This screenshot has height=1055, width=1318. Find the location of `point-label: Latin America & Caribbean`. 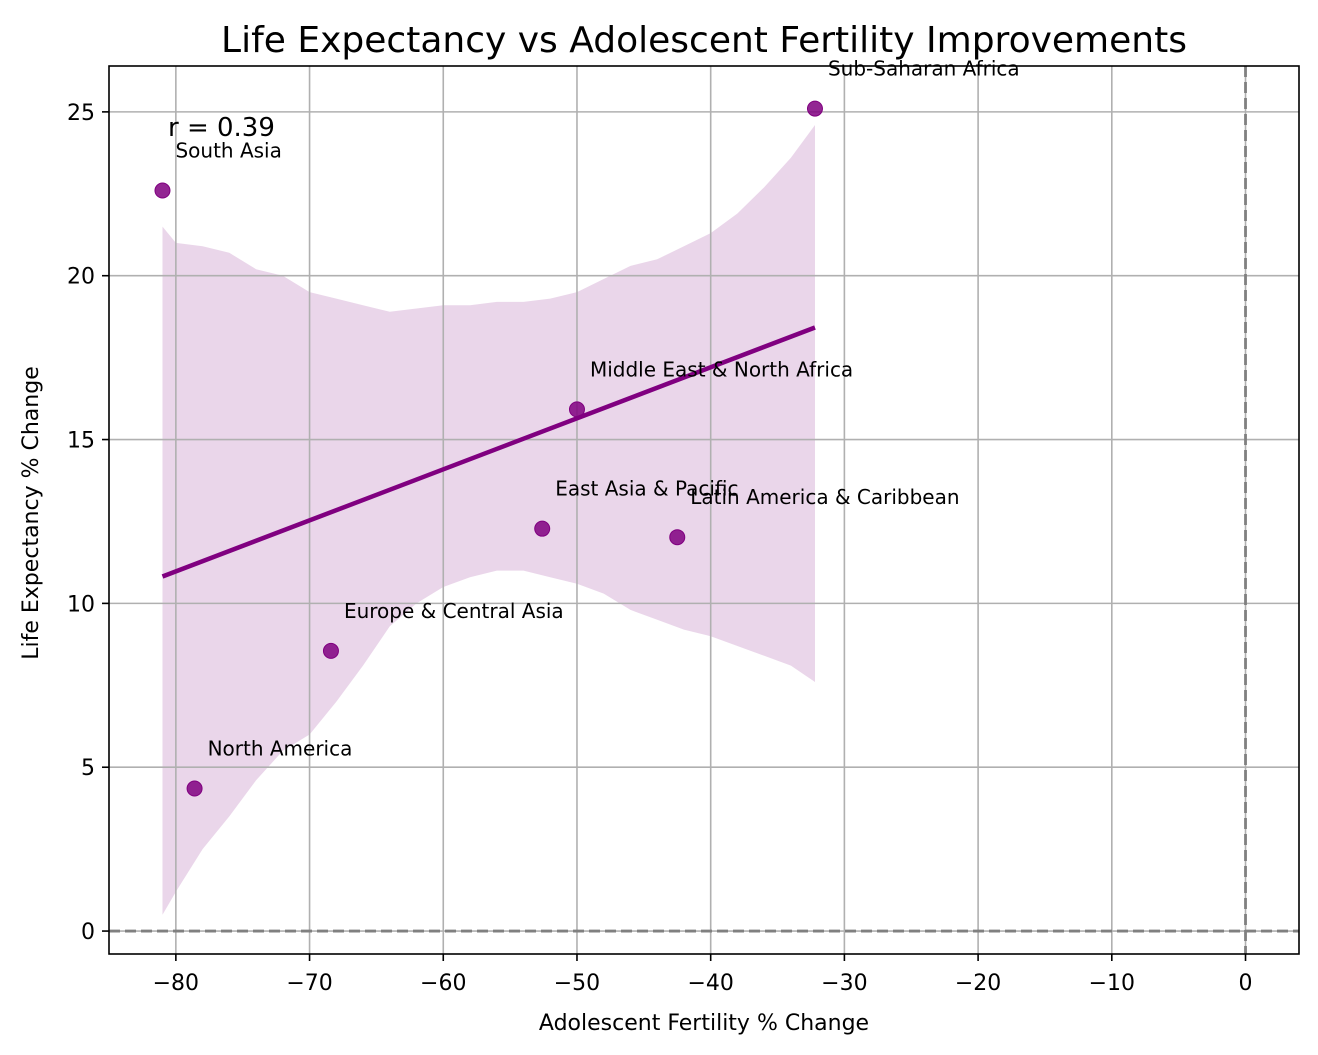

point-label: Latin America & Caribbean is located at coordinates (824, 497).